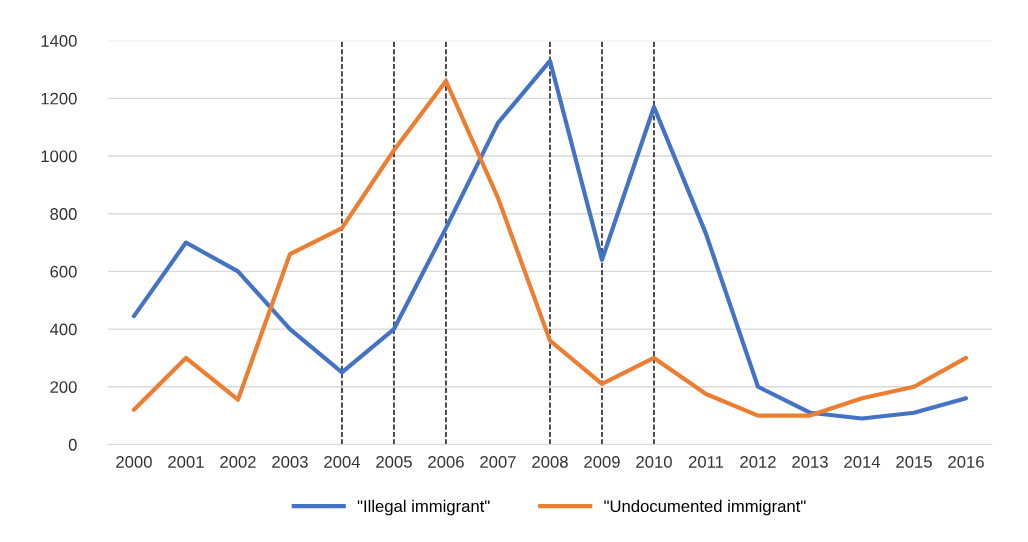 This screenshot has width=1028, height=542. I want to click on x-tick-label: 2004, so click(342, 461).